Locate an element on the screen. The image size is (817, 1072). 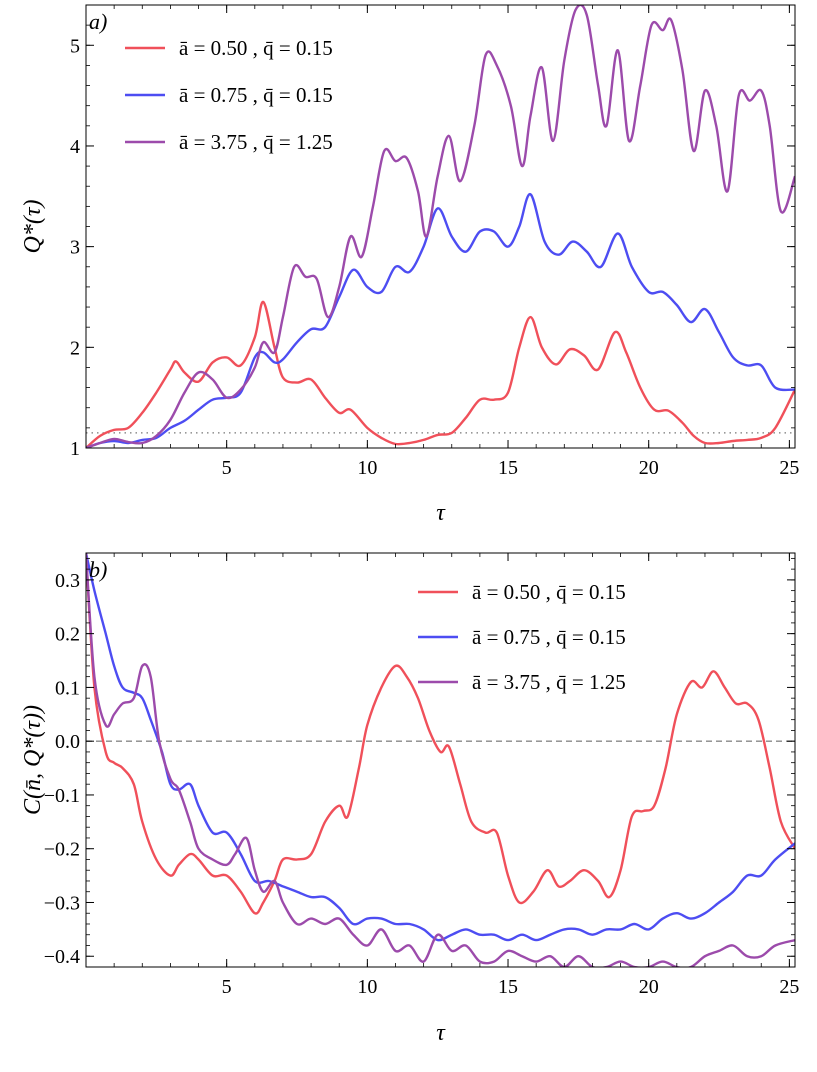
y-tick-label: −0.2 is located at coordinates (62, 850).